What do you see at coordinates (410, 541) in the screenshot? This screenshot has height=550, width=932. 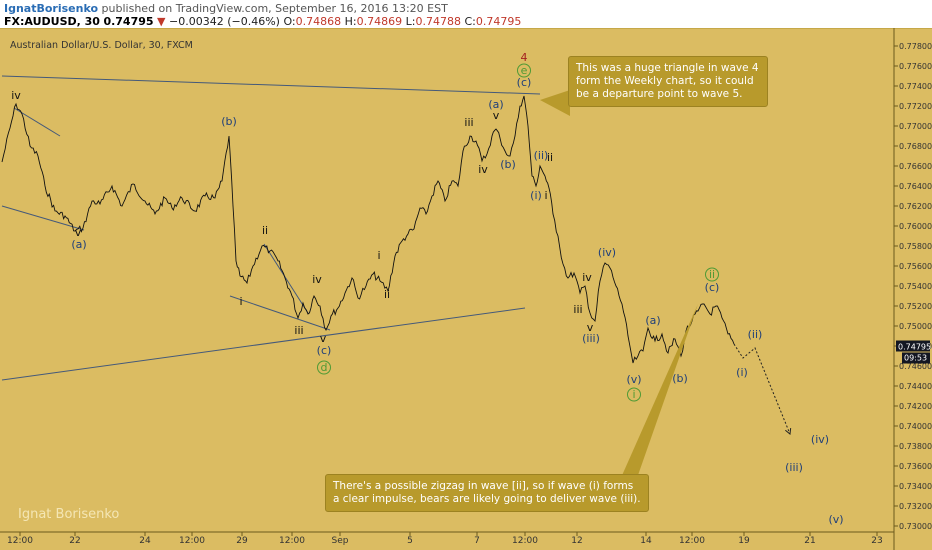 I see `x-tick-label: 5` at bounding box center [410, 541].